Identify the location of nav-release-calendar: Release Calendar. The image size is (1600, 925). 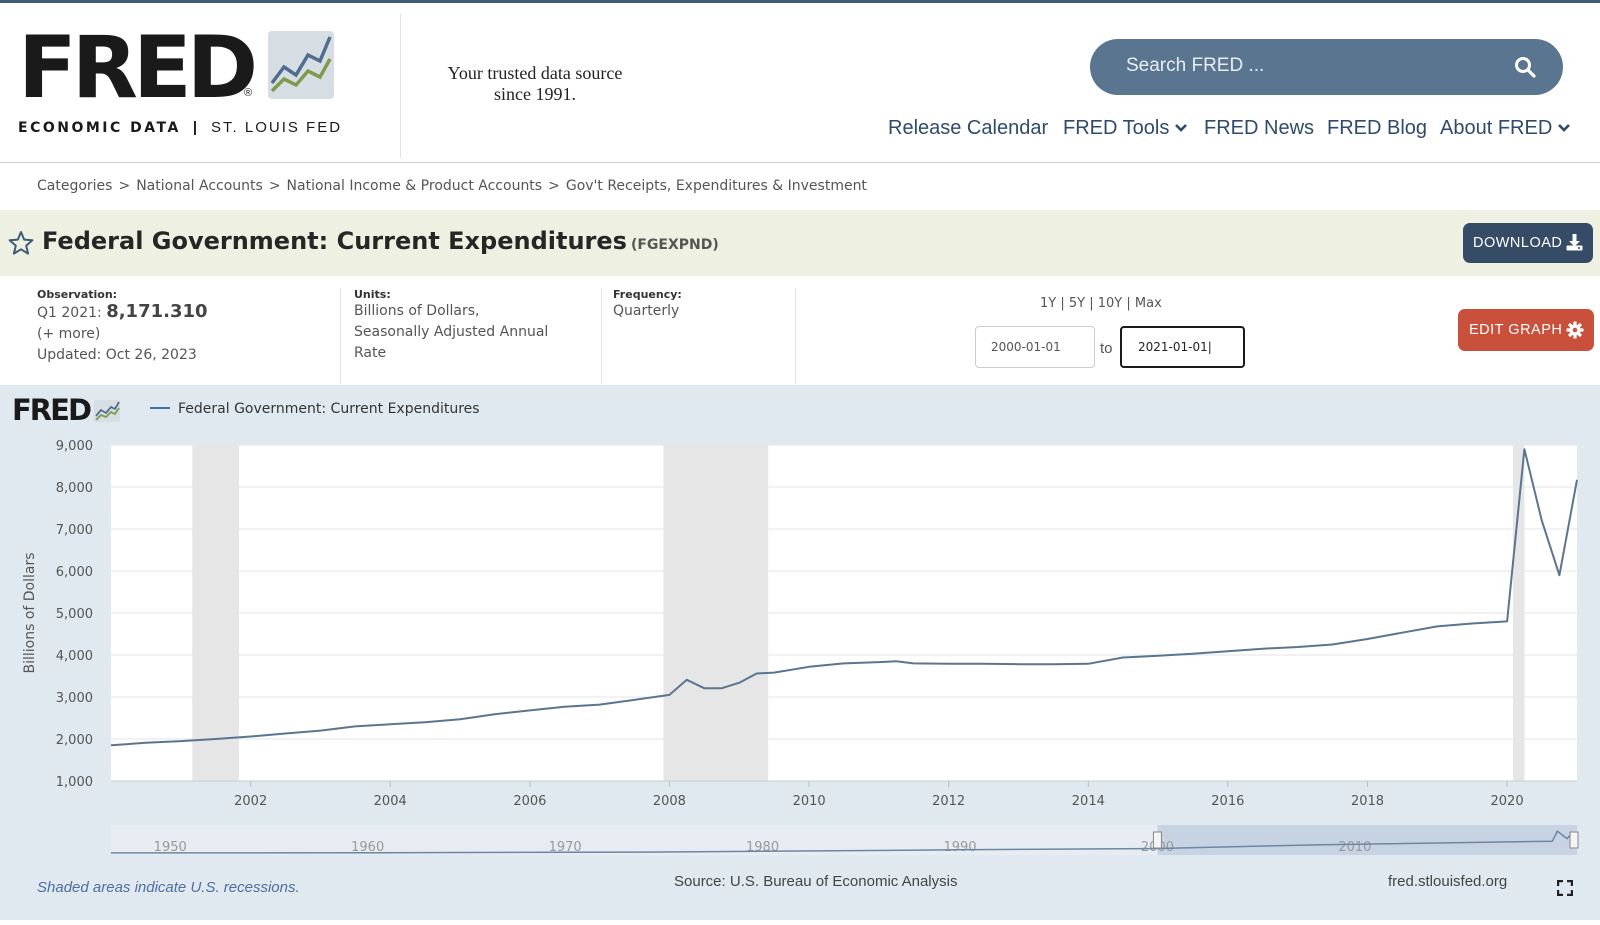
(968, 128).